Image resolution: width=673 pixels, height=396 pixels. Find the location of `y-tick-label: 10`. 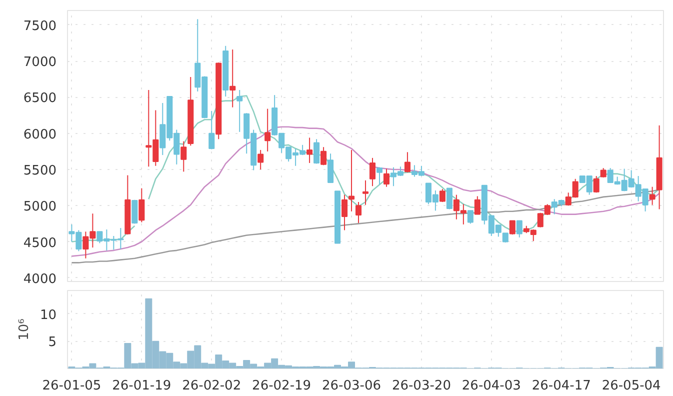

y-tick-label: 10 is located at coordinates (48, 315).